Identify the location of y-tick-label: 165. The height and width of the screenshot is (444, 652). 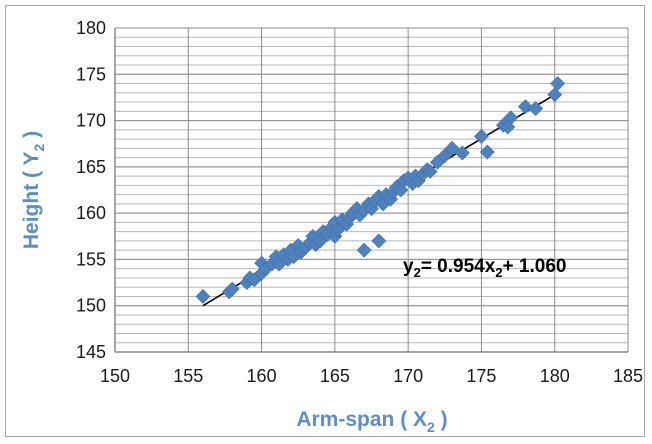
(91, 167).